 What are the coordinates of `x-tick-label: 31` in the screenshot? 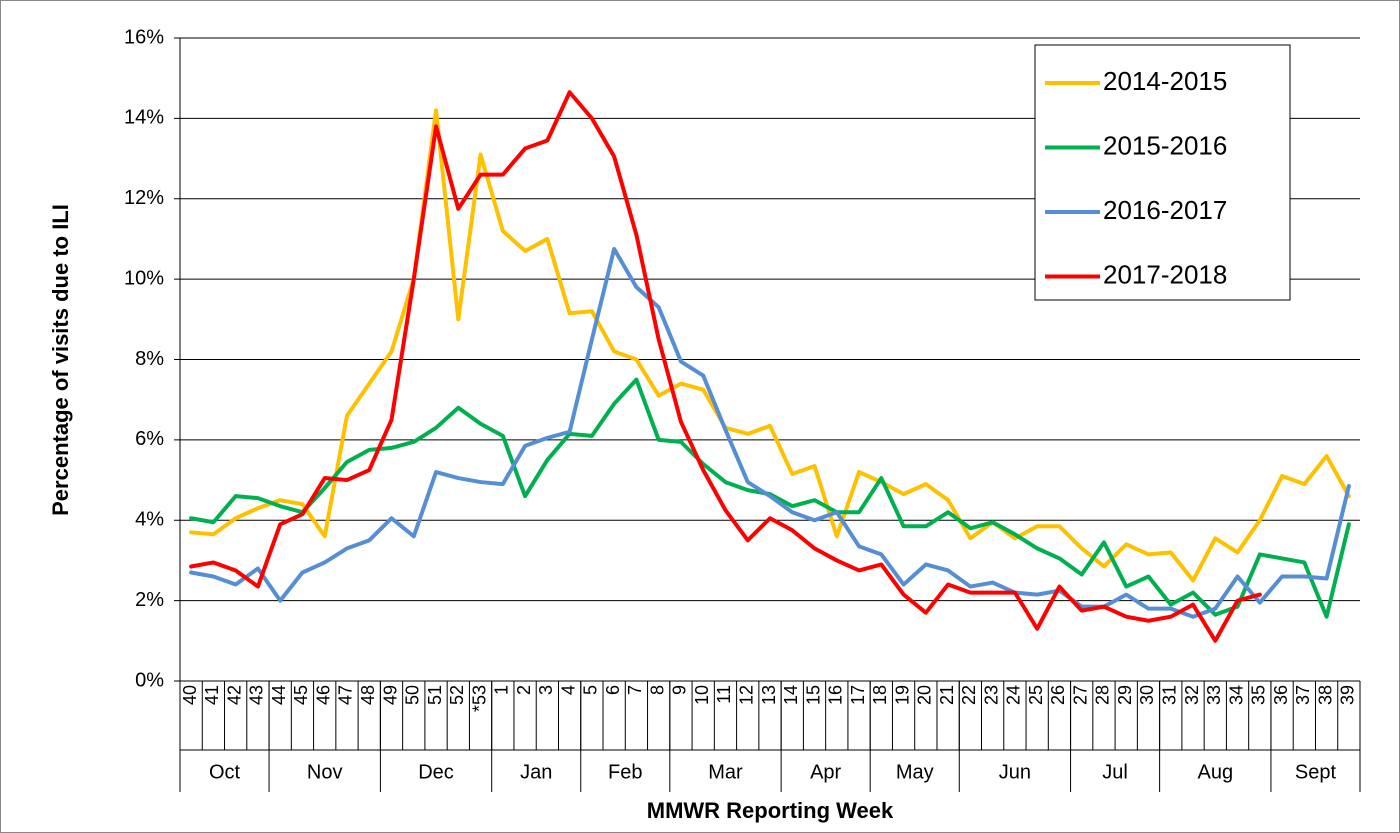 It's located at (1170, 695).